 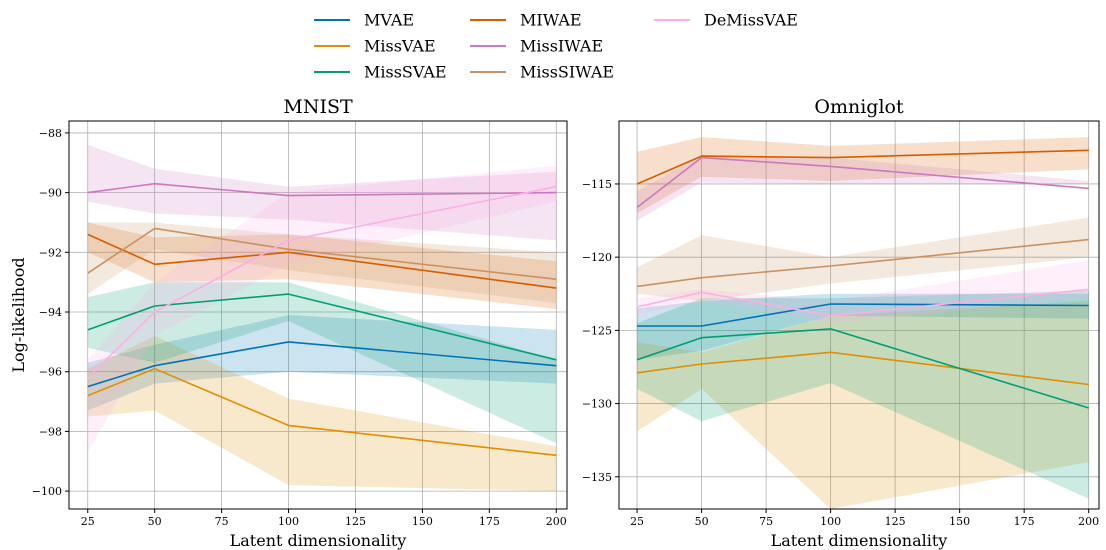 What do you see at coordinates (318, 107) in the screenshot?
I see `panel-title: MNIST` at bounding box center [318, 107].